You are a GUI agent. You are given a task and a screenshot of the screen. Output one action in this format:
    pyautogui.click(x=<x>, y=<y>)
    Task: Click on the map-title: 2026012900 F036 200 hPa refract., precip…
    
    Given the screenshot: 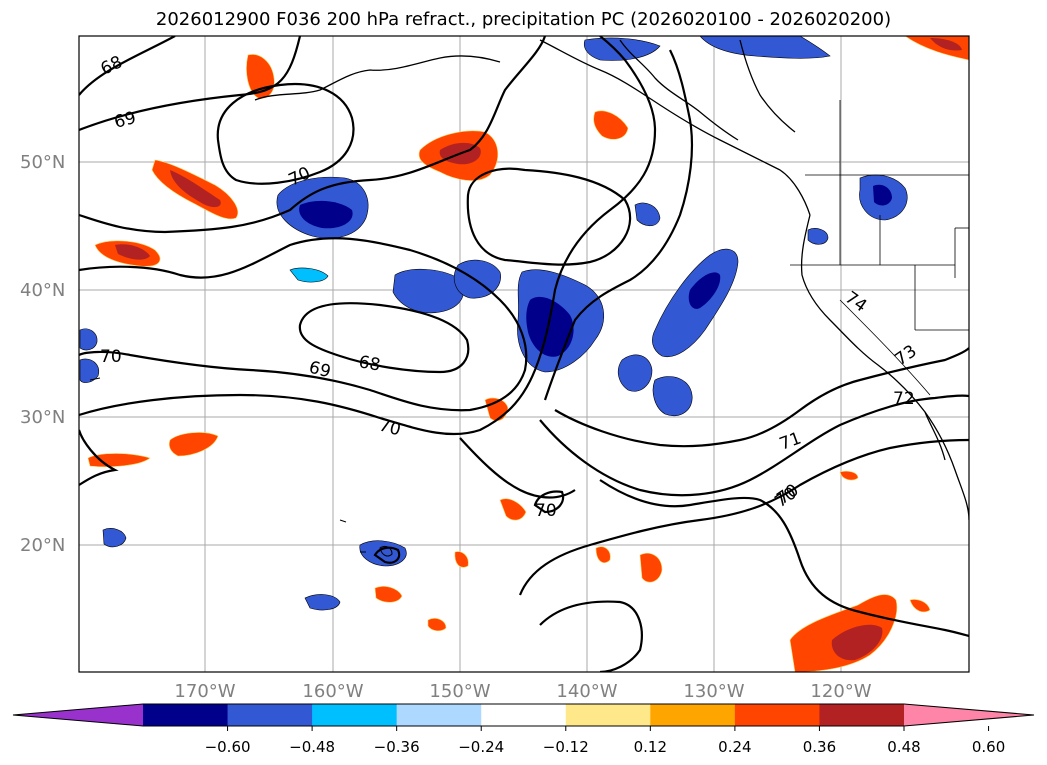 What is the action you would take?
    pyautogui.click(x=523, y=19)
    